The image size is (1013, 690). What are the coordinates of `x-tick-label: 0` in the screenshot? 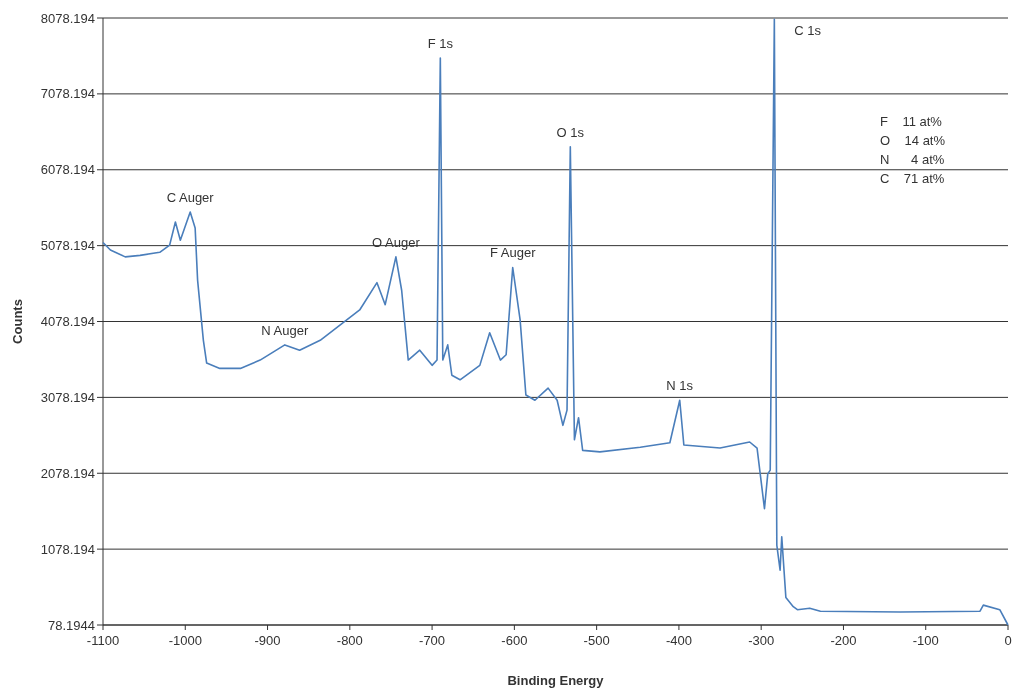 It's located at (1008, 640).